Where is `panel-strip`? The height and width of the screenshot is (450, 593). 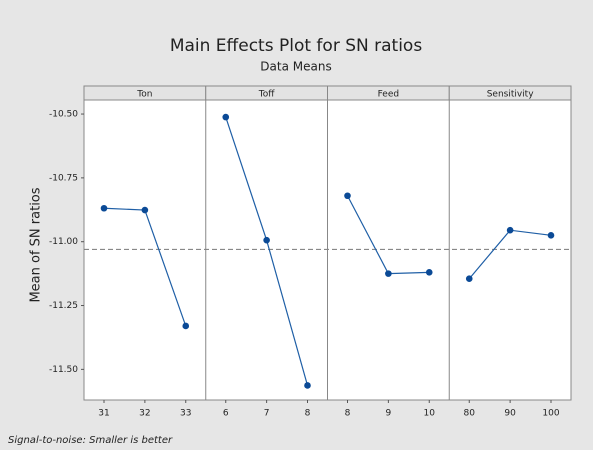 panel-strip is located at coordinates (510, 93).